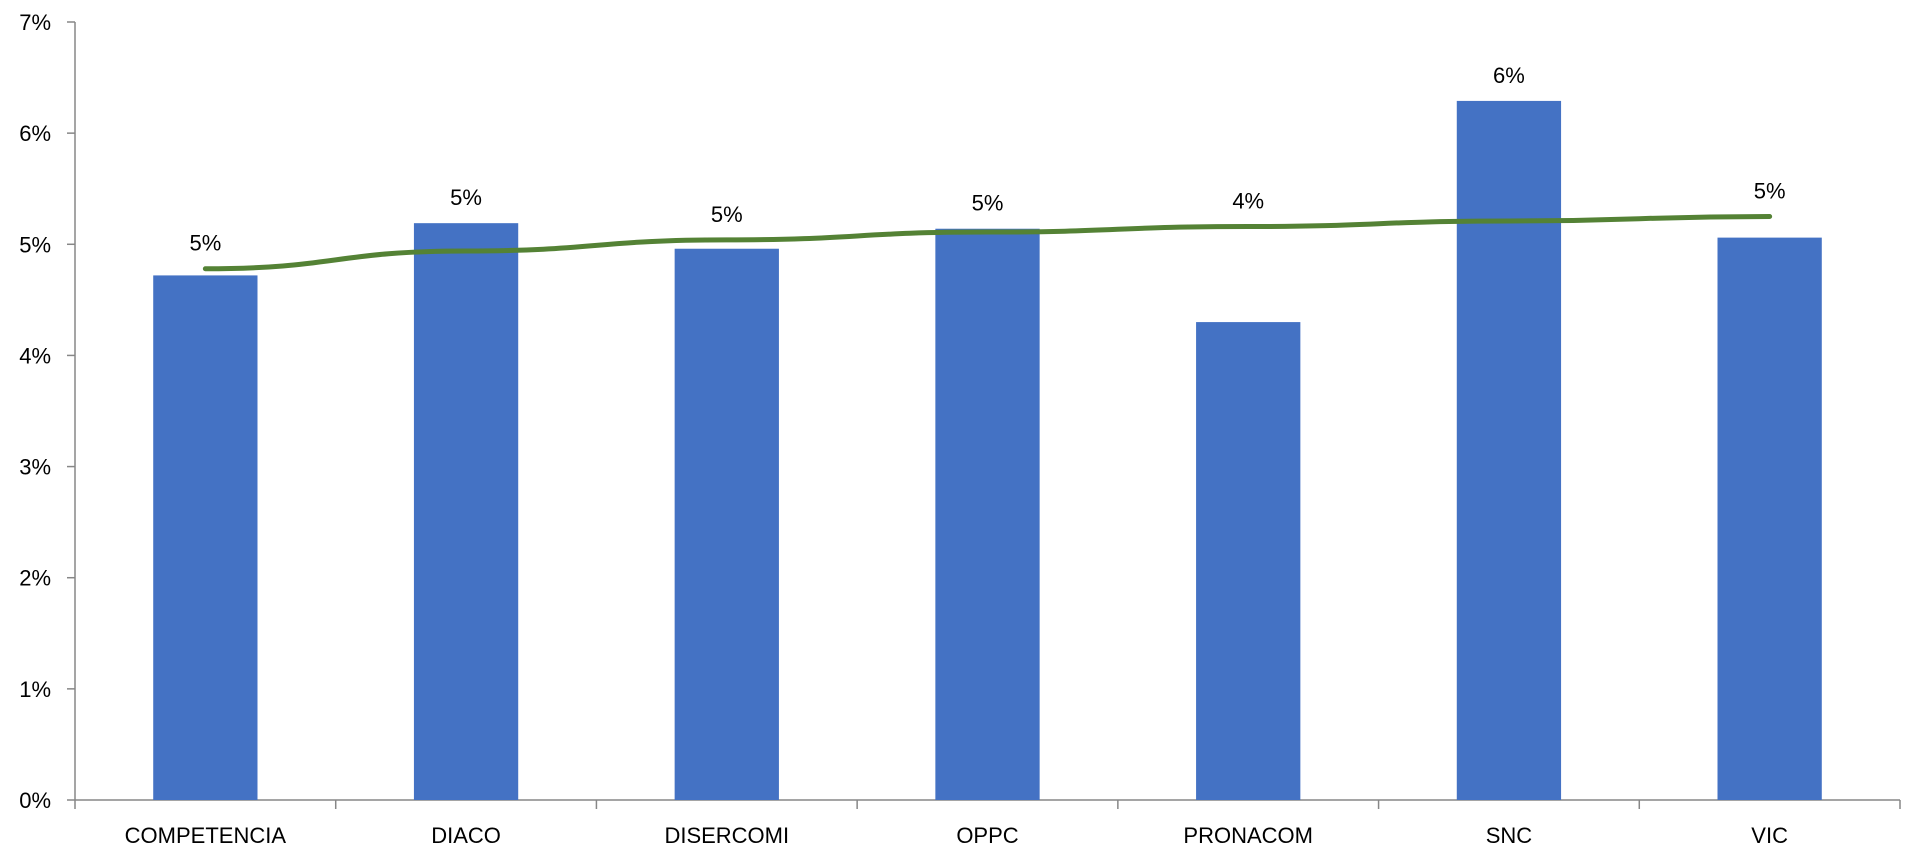 The height and width of the screenshot is (848, 1916). I want to click on y-tick-label: 5%, so click(35, 244).